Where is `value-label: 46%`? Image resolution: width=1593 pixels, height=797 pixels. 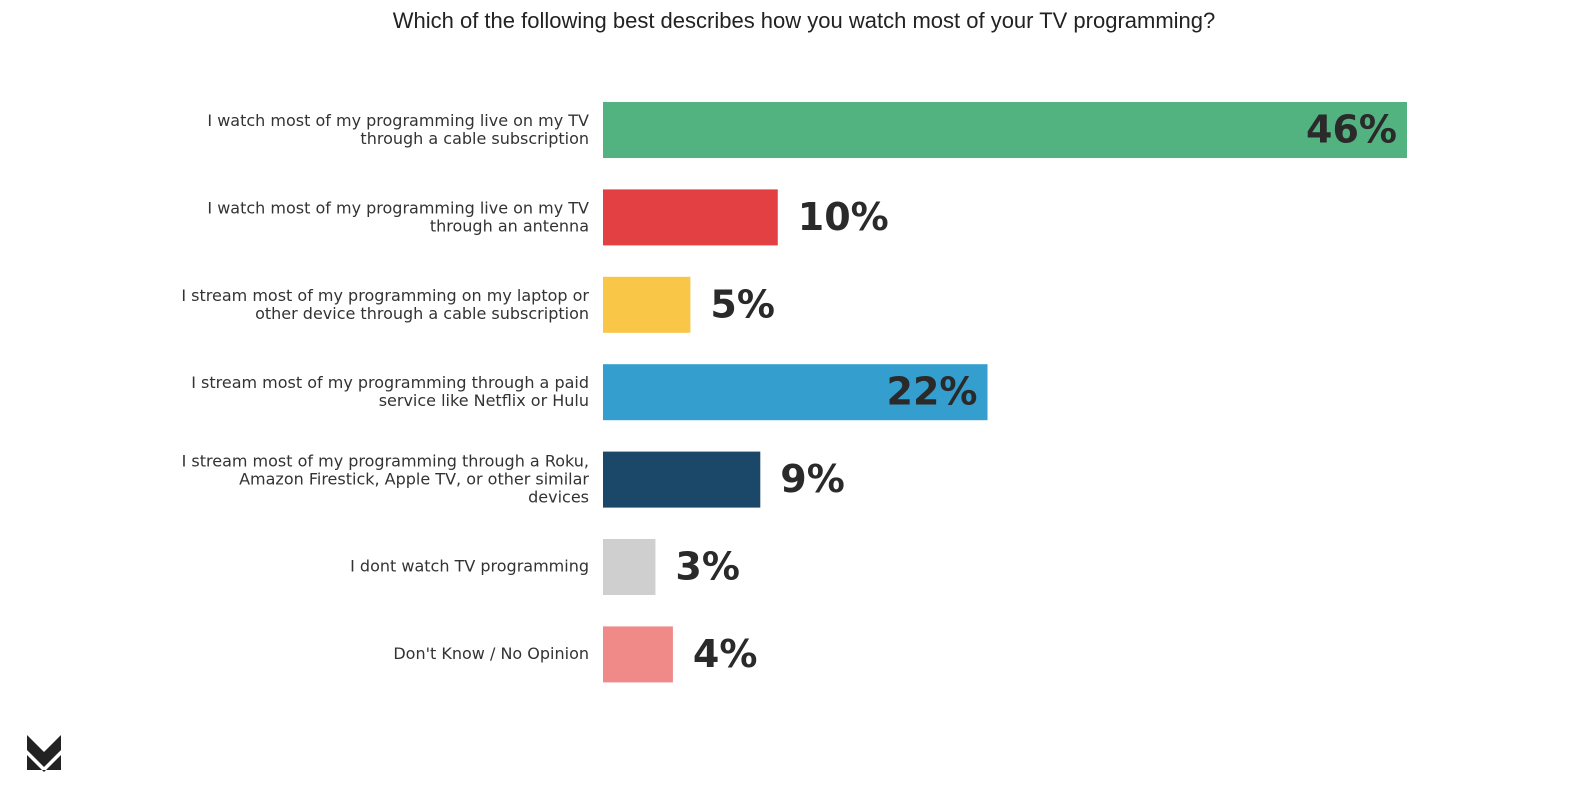
value-label: 46% is located at coordinates (1351, 130).